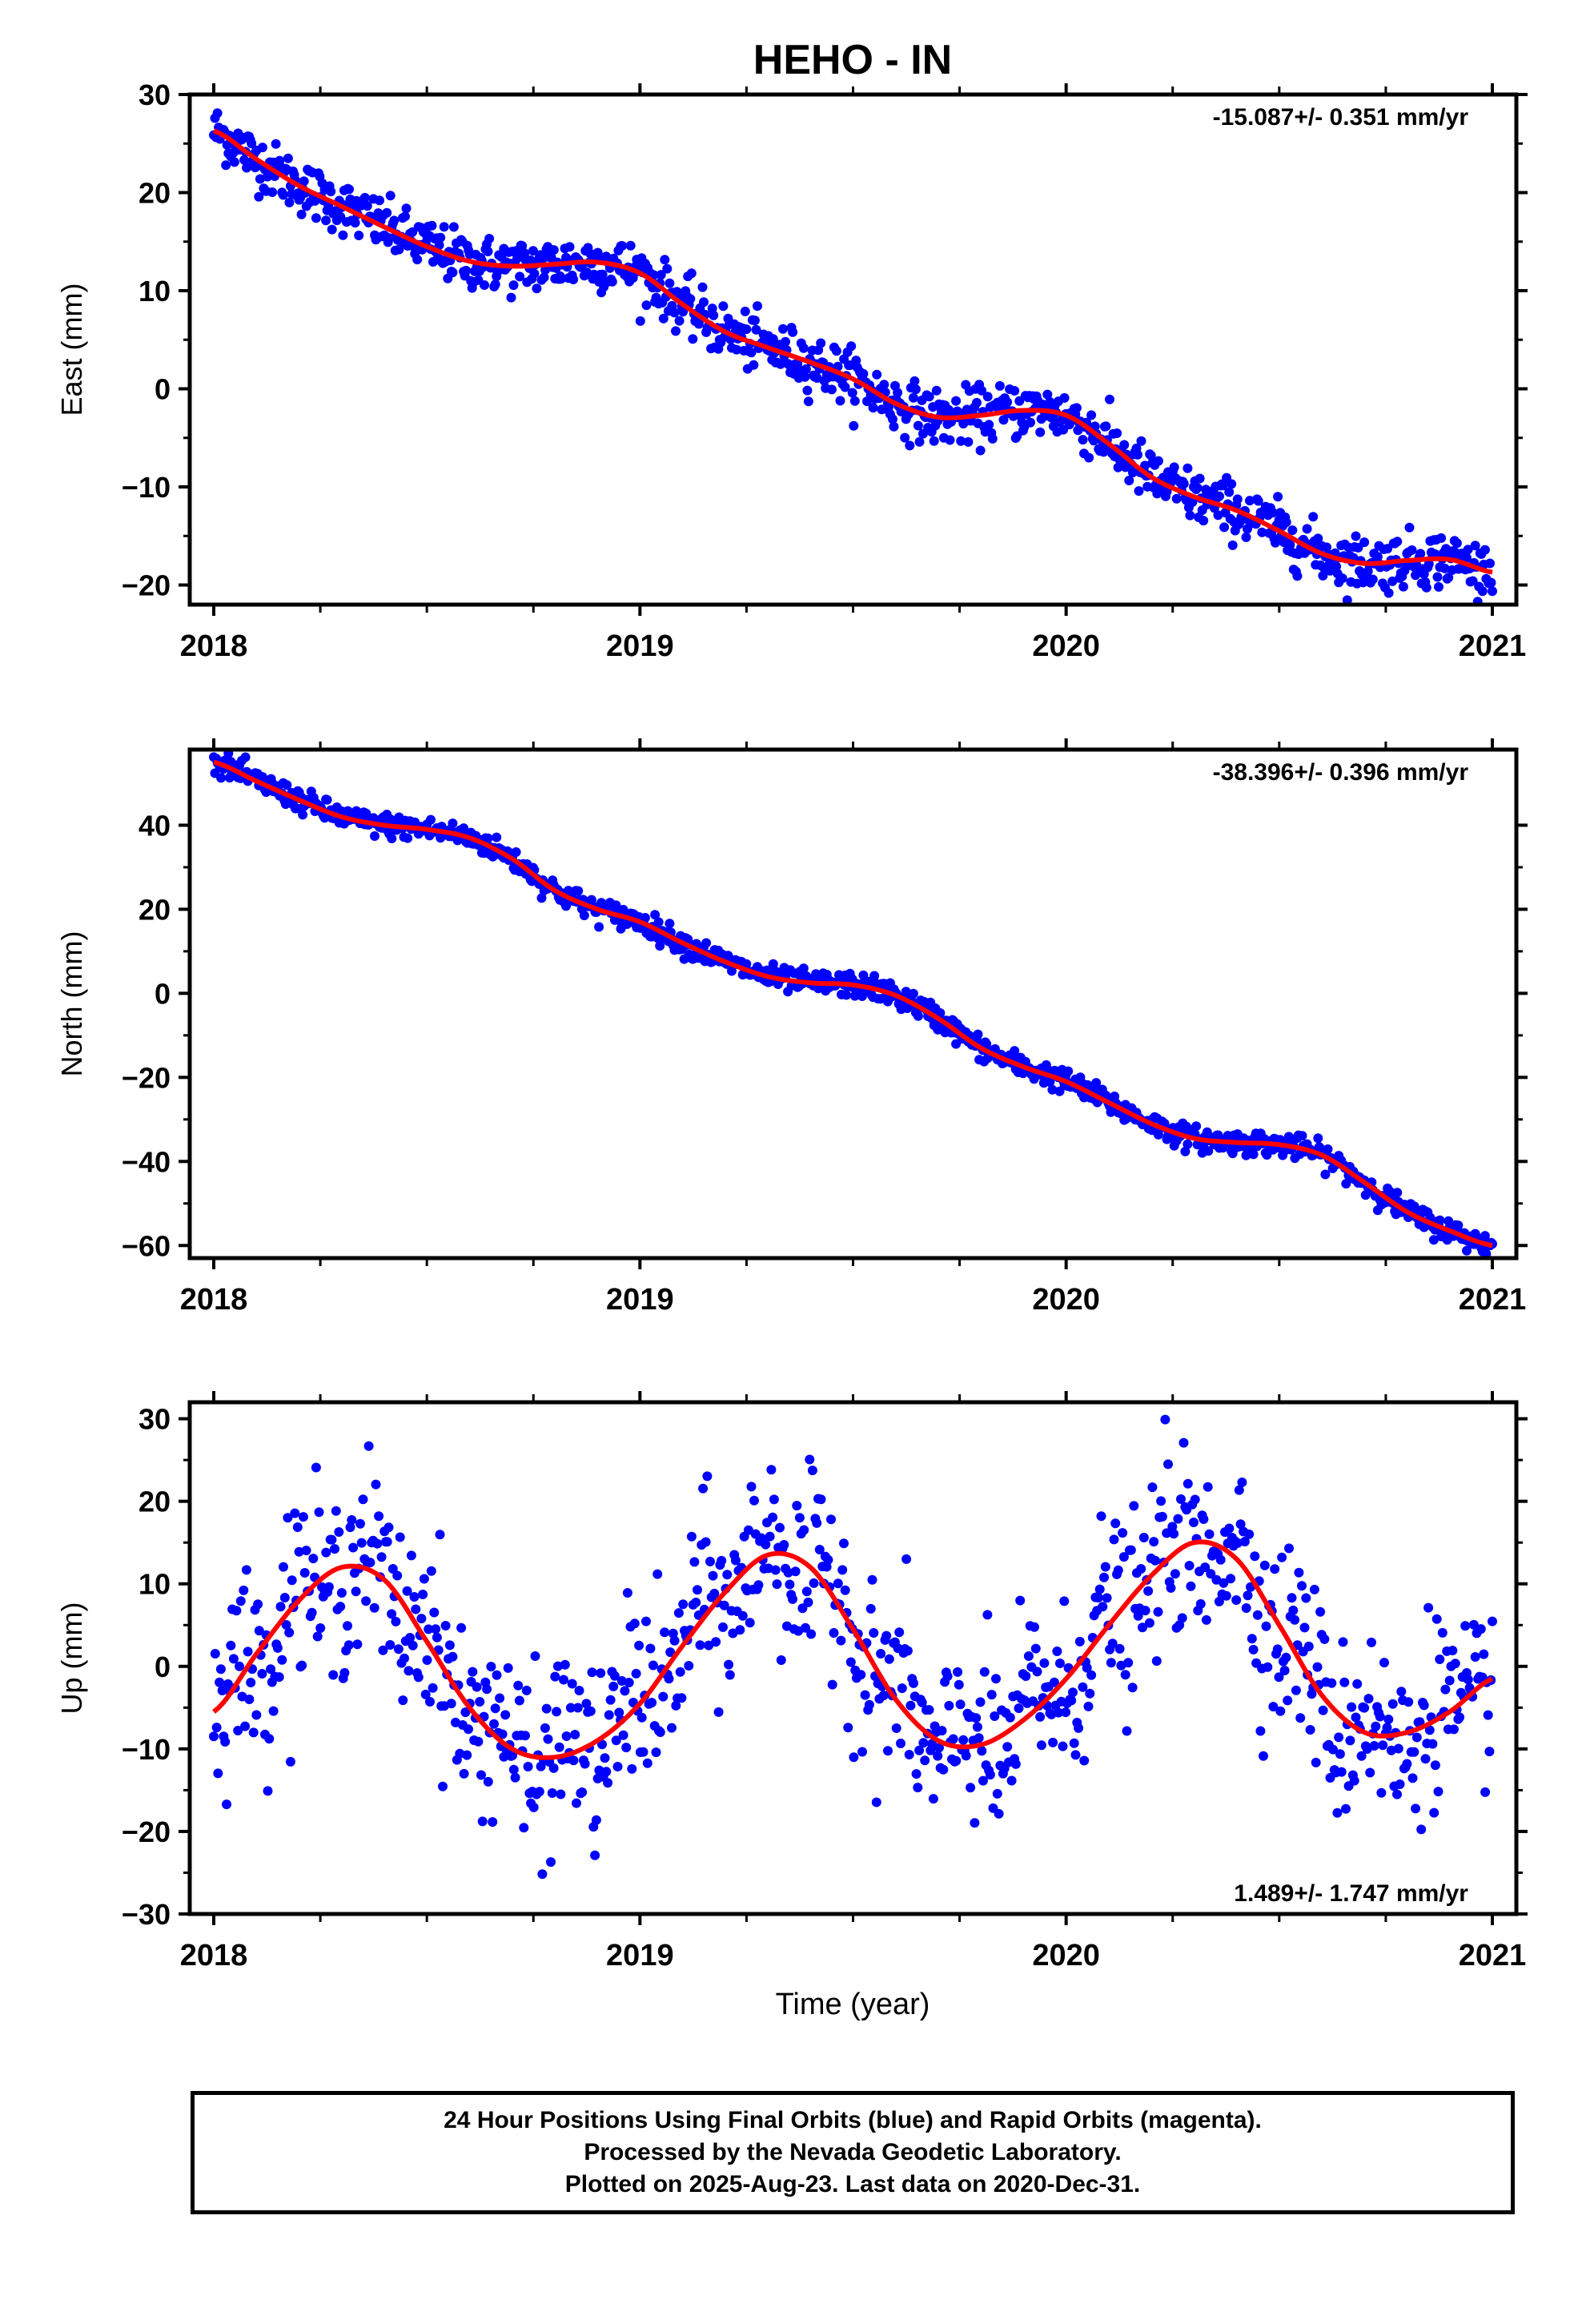  I want to click on up-x-tick-label: 2019, so click(640, 1955).